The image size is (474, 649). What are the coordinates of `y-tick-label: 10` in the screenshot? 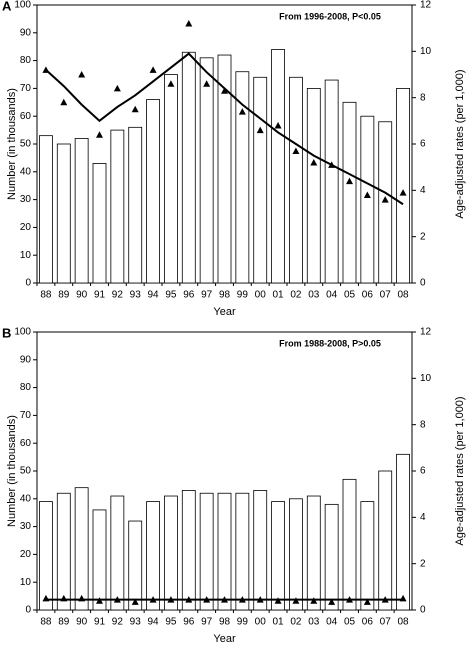 It's located at (26, 255).